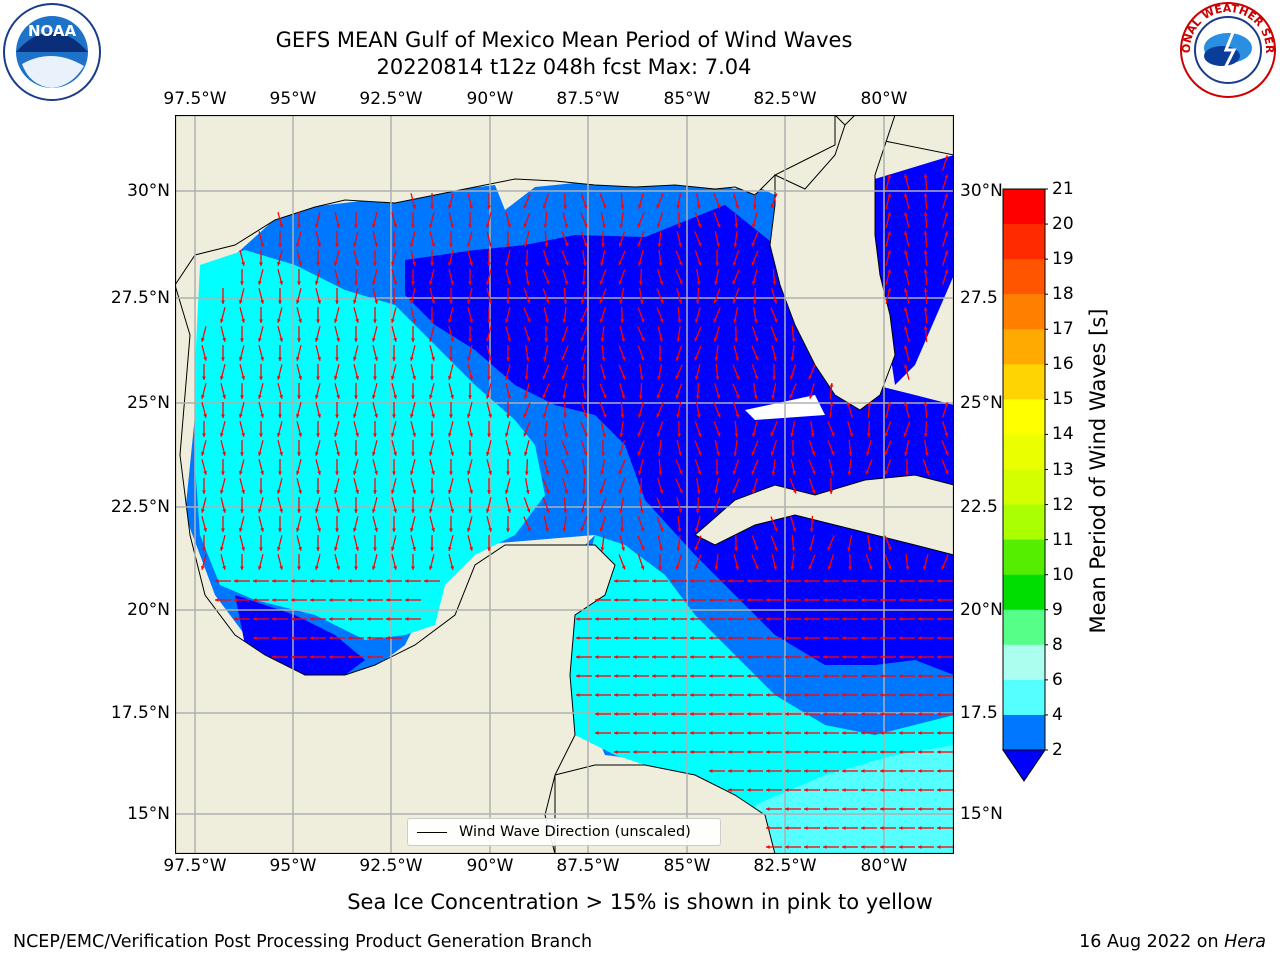 This screenshot has width=1280, height=960. Describe the element at coordinates (981, 610) in the screenshot. I see `lat-tick-right: 20°N` at that location.